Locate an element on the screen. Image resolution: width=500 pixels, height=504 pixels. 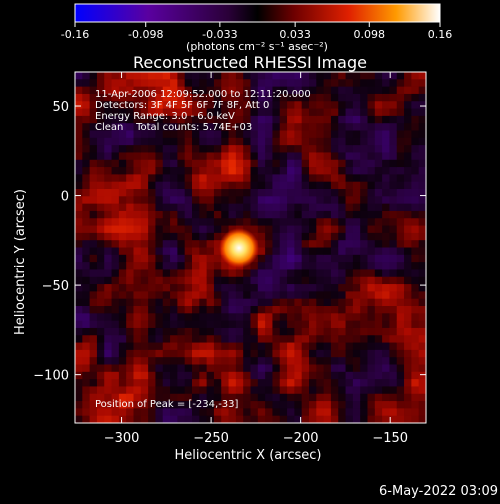
colorbar-ticks: -0.16 -0.098 -0.033 0.033 0.098 0.16 is located at coordinates (256, 31).